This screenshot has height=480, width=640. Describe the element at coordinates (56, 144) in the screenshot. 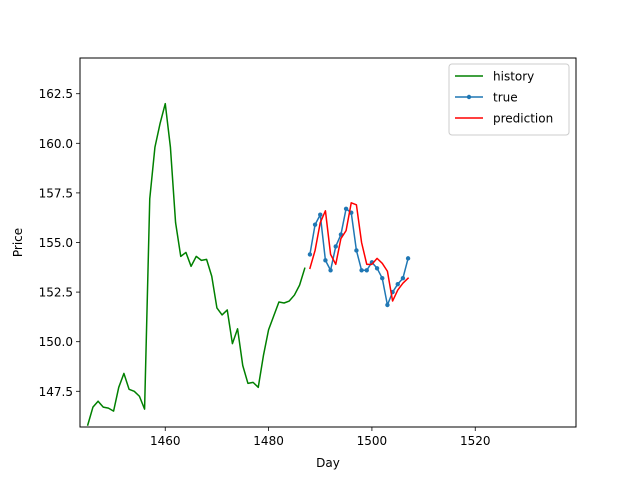

I see `y-tick-label: 160.0` at that location.